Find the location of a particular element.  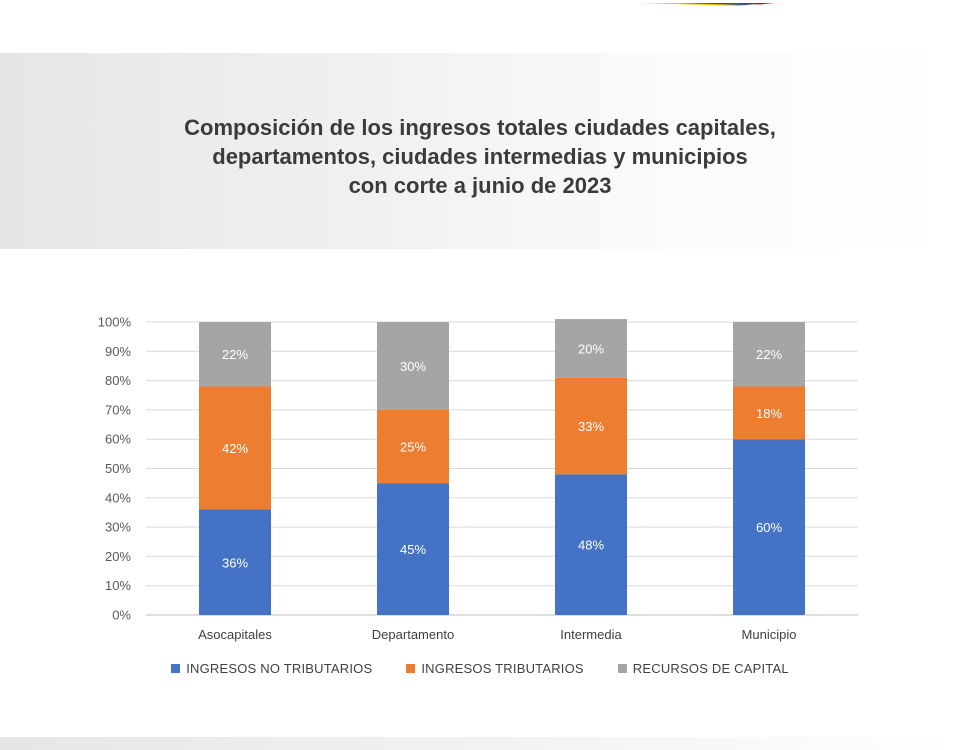

y-tick-label: 10% is located at coordinates (118, 585).